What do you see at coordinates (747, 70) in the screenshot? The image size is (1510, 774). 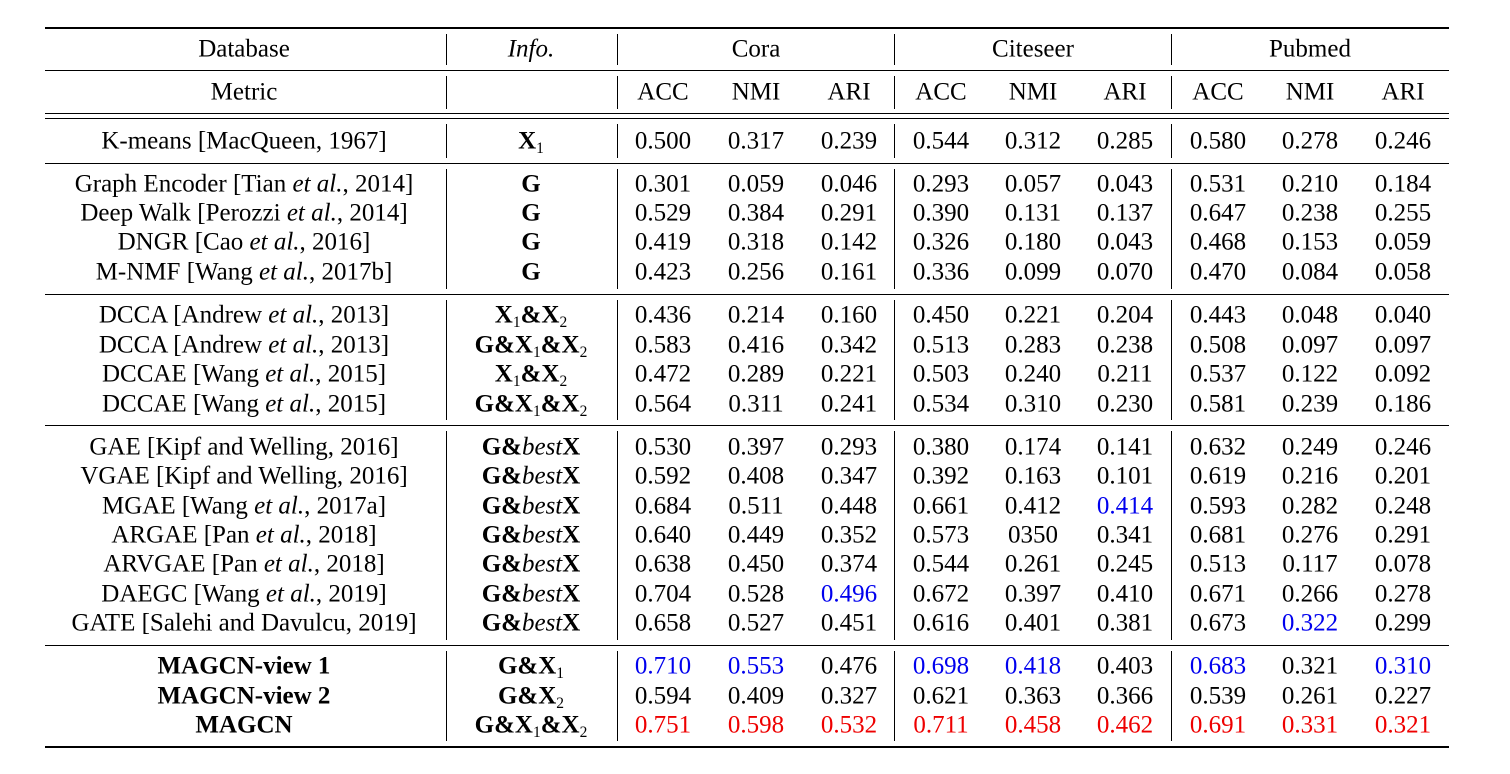 I see `header-mid-rule` at bounding box center [747, 70].